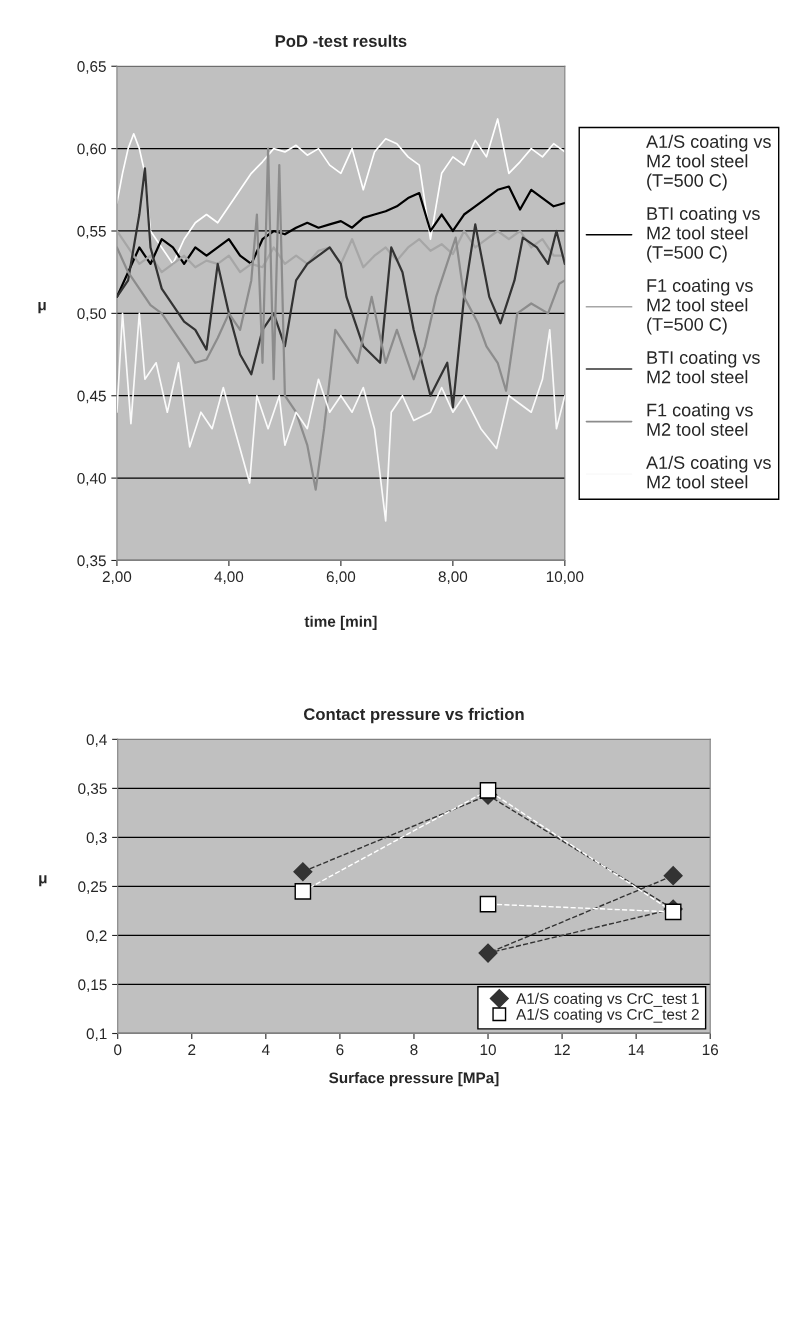 Image resolution: width=790 pixels, height=1325 pixels. I want to click on y-tick-label: 0,65, so click(91, 67).